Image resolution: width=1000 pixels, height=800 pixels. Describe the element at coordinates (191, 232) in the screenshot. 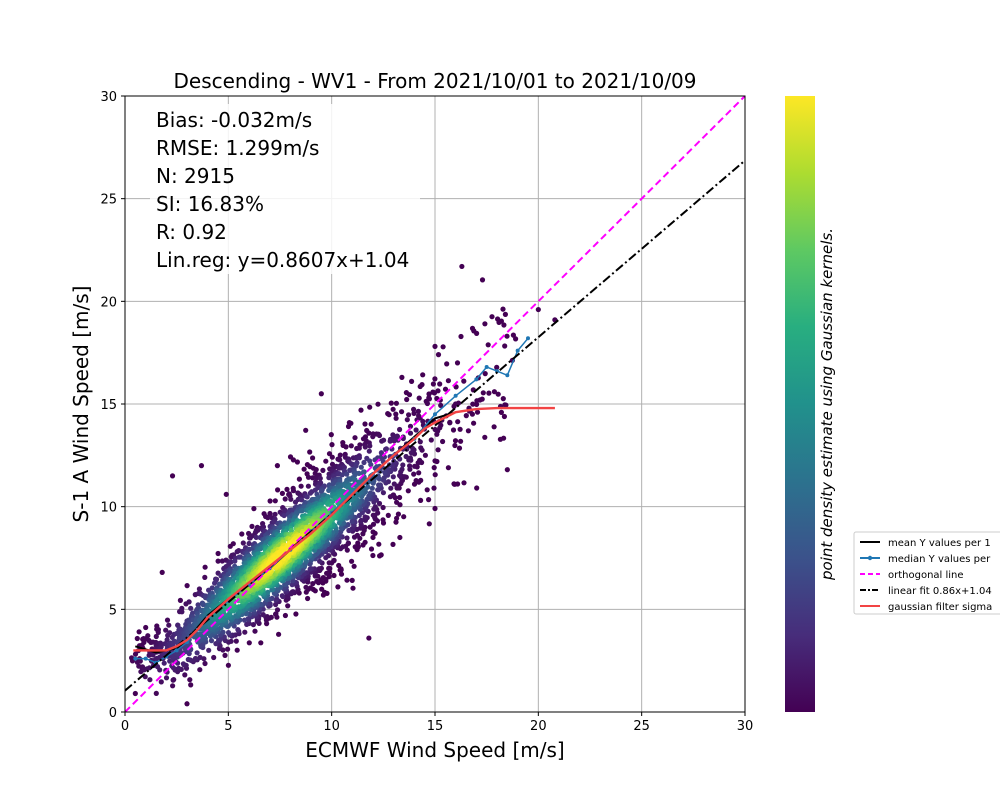

I see `stats-line: R: 0.92` at that location.